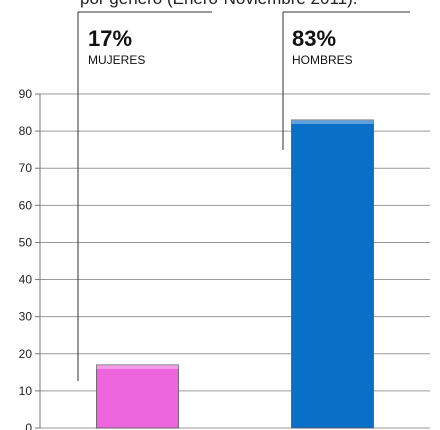 The image size is (440, 430). Describe the element at coordinates (26, 94) in the screenshot. I see `y-tick-label: 90` at that location.